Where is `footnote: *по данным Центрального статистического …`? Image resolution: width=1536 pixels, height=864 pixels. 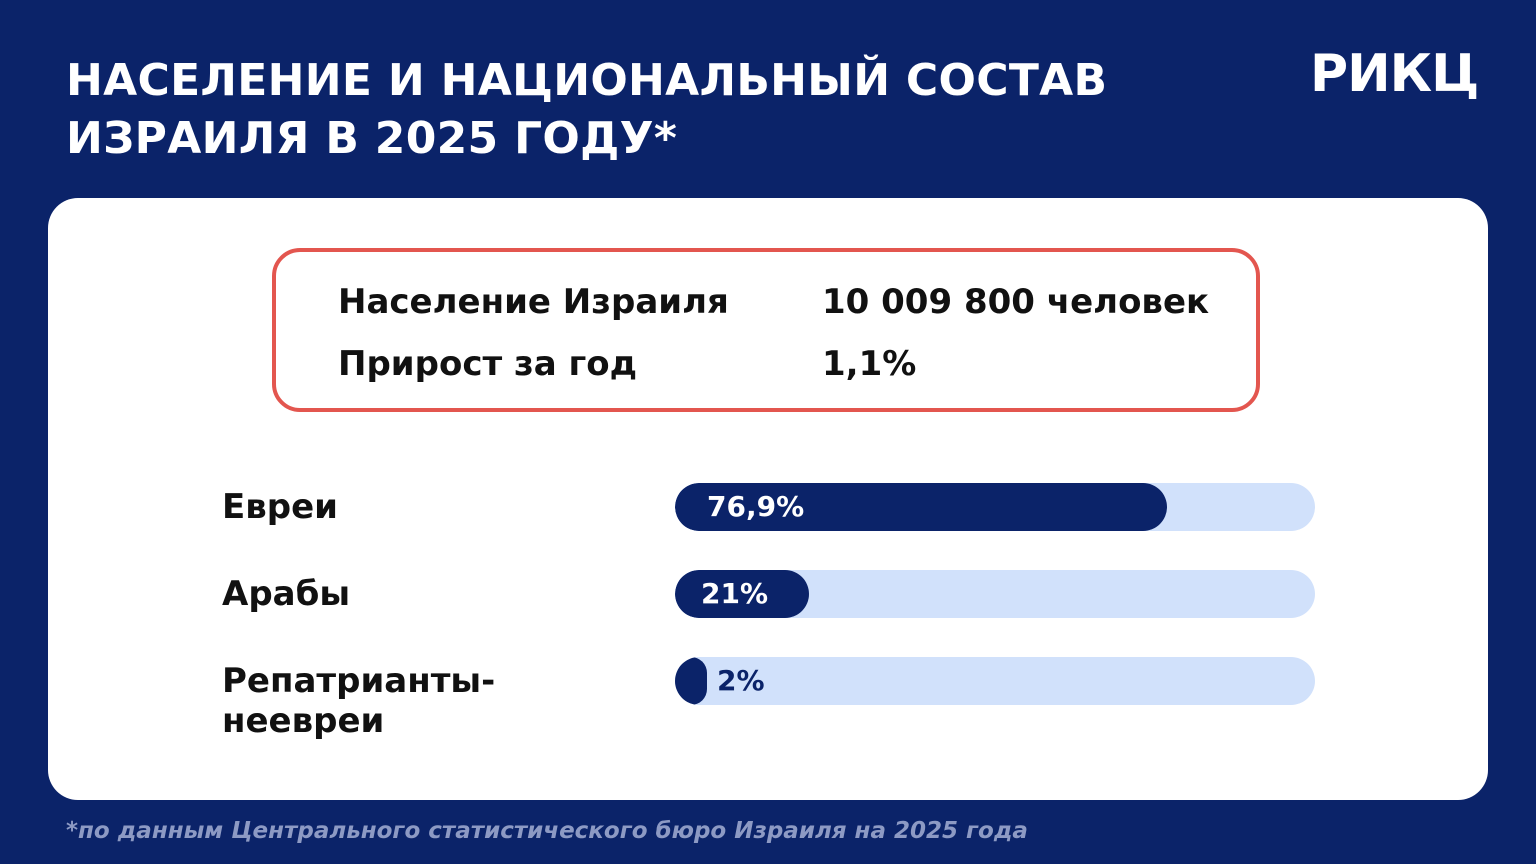
footnote: *по данным Центрального статистического … is located at coordinates (547, 831).